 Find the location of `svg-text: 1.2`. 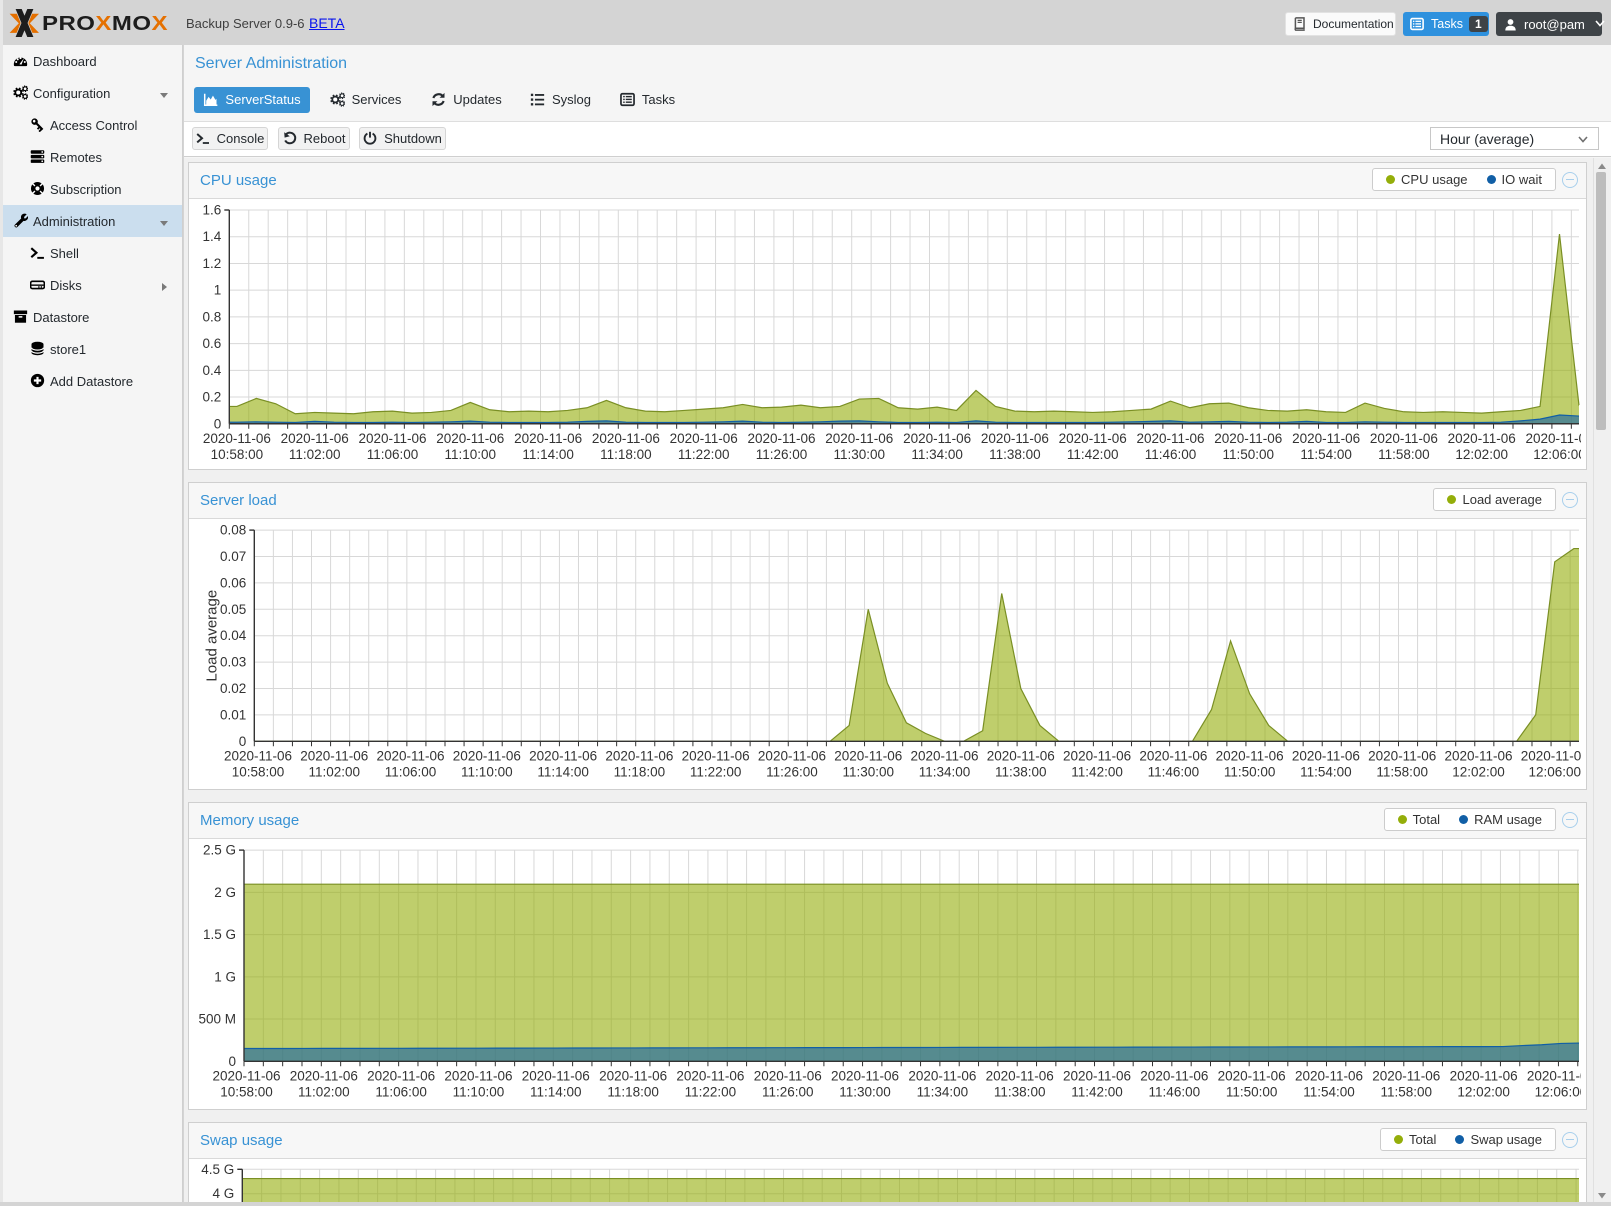

svg-text: 1.2 is located at coordinates (212, 263).